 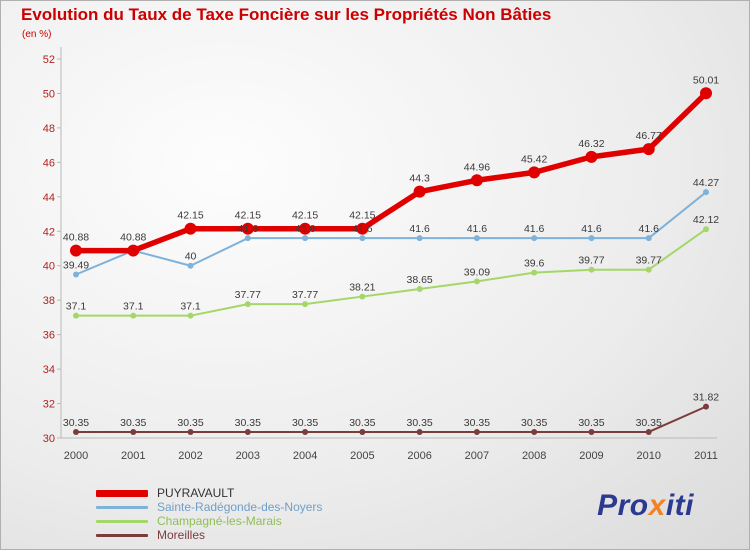 I want to click on y-tick-label: 34, so click(x=49, y=370).